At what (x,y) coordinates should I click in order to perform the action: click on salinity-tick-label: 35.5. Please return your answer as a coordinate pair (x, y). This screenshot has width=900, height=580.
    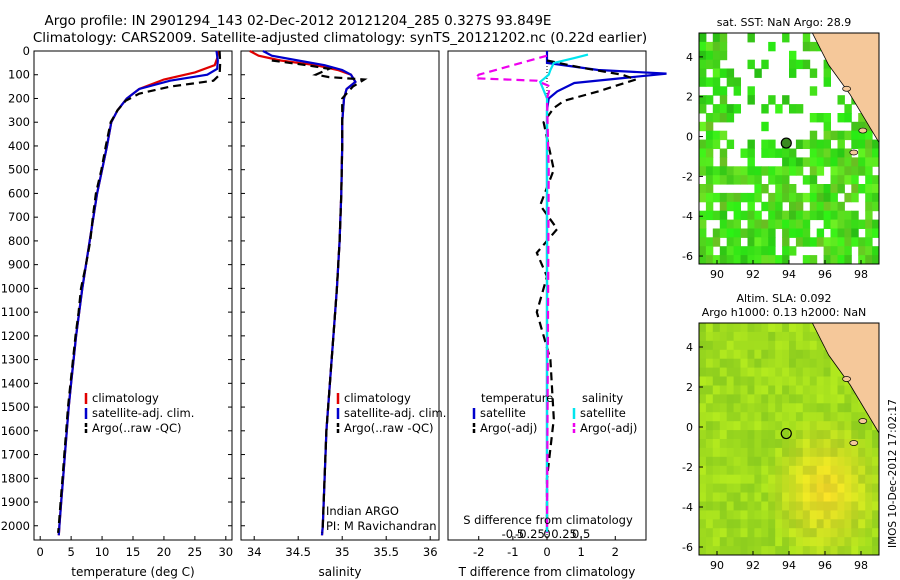
    Looking at the image, I should click on (386, 552).